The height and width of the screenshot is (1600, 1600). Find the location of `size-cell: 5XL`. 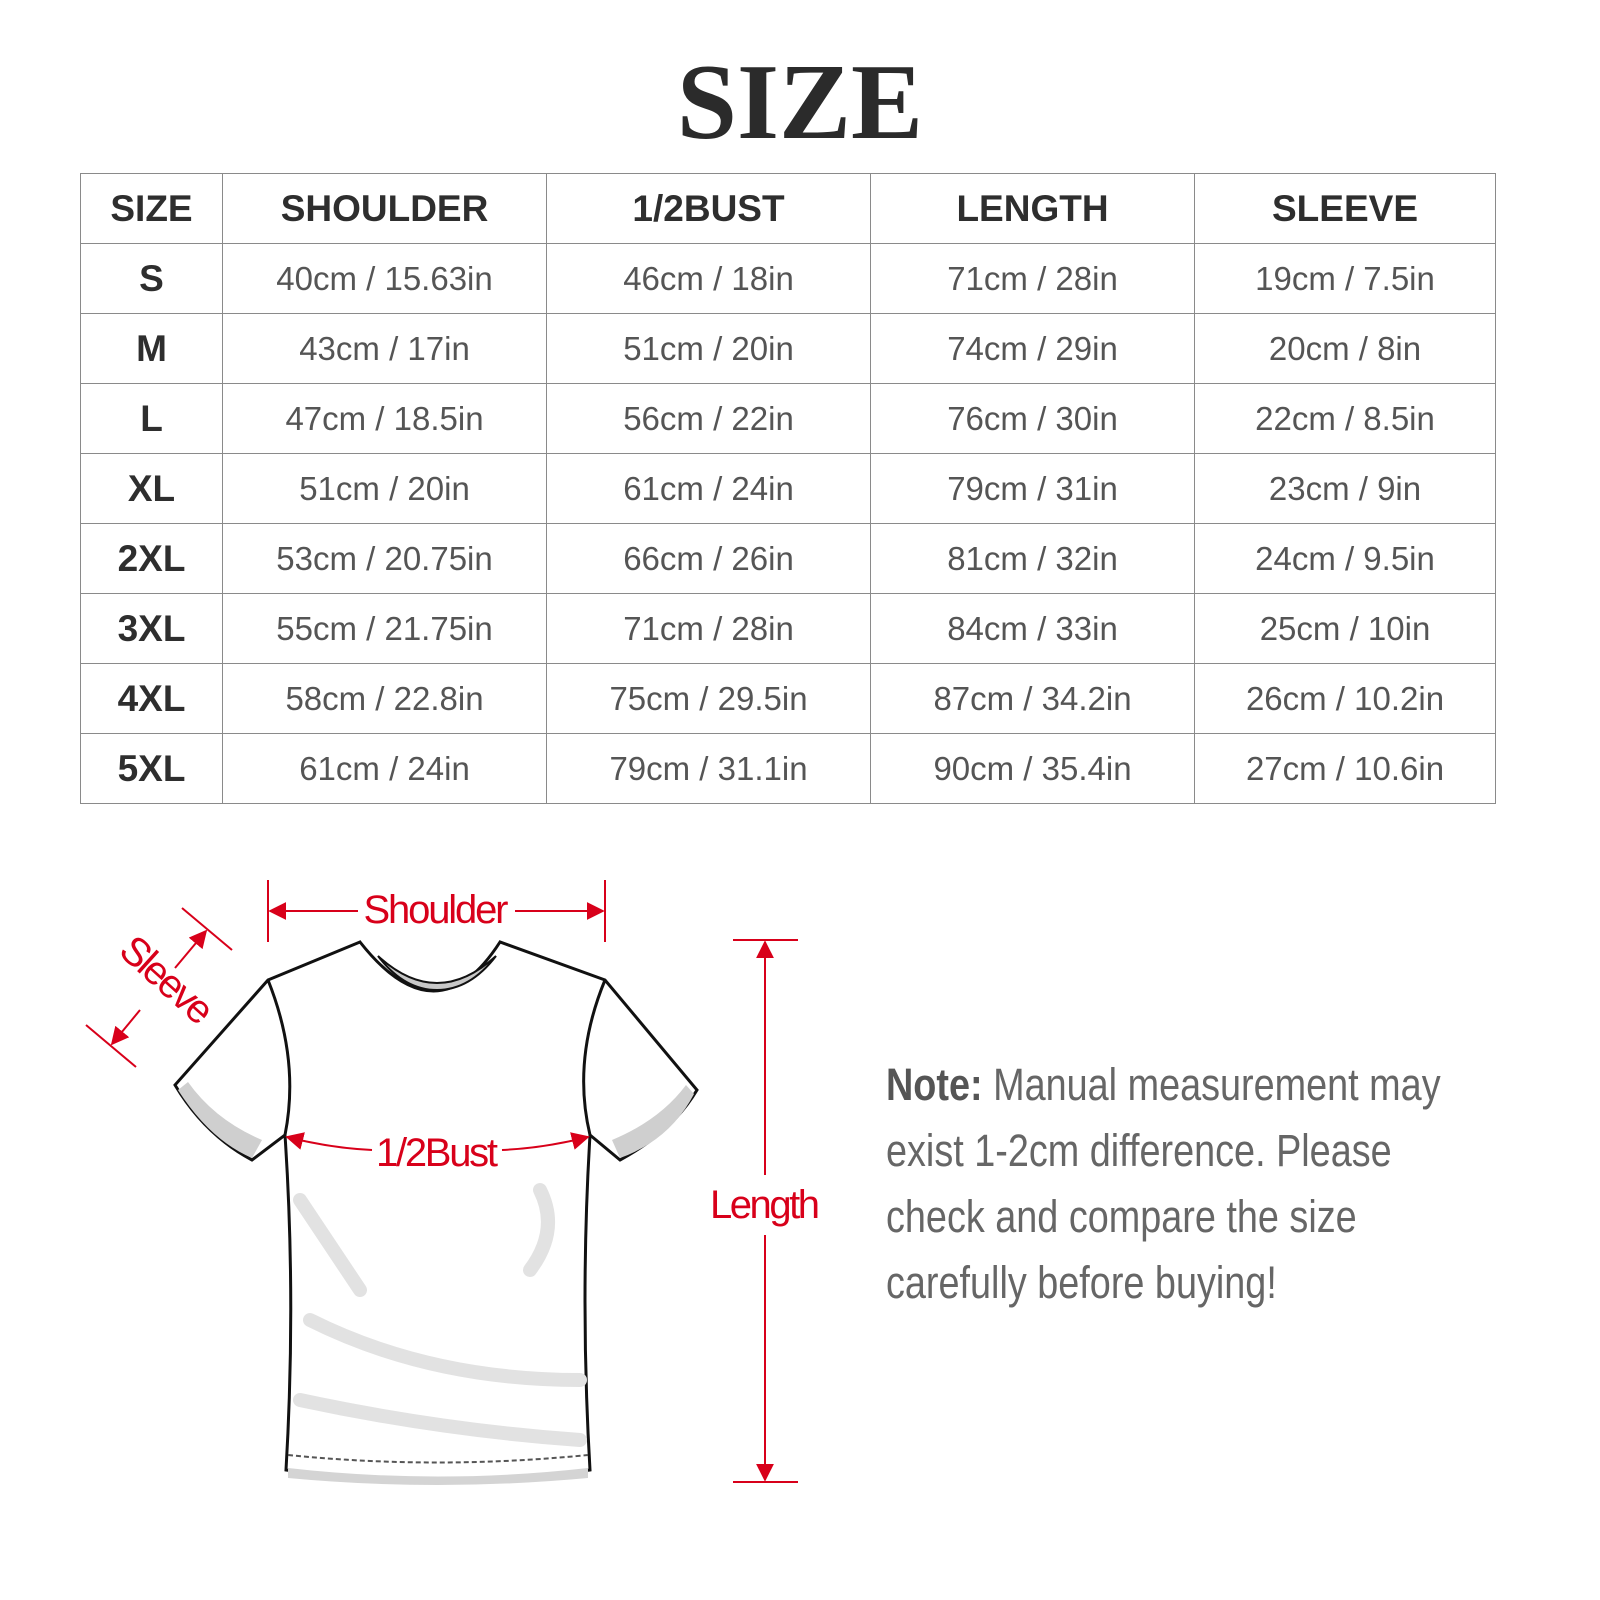

size-cell: 5XL is located at coordinates (151, 768).